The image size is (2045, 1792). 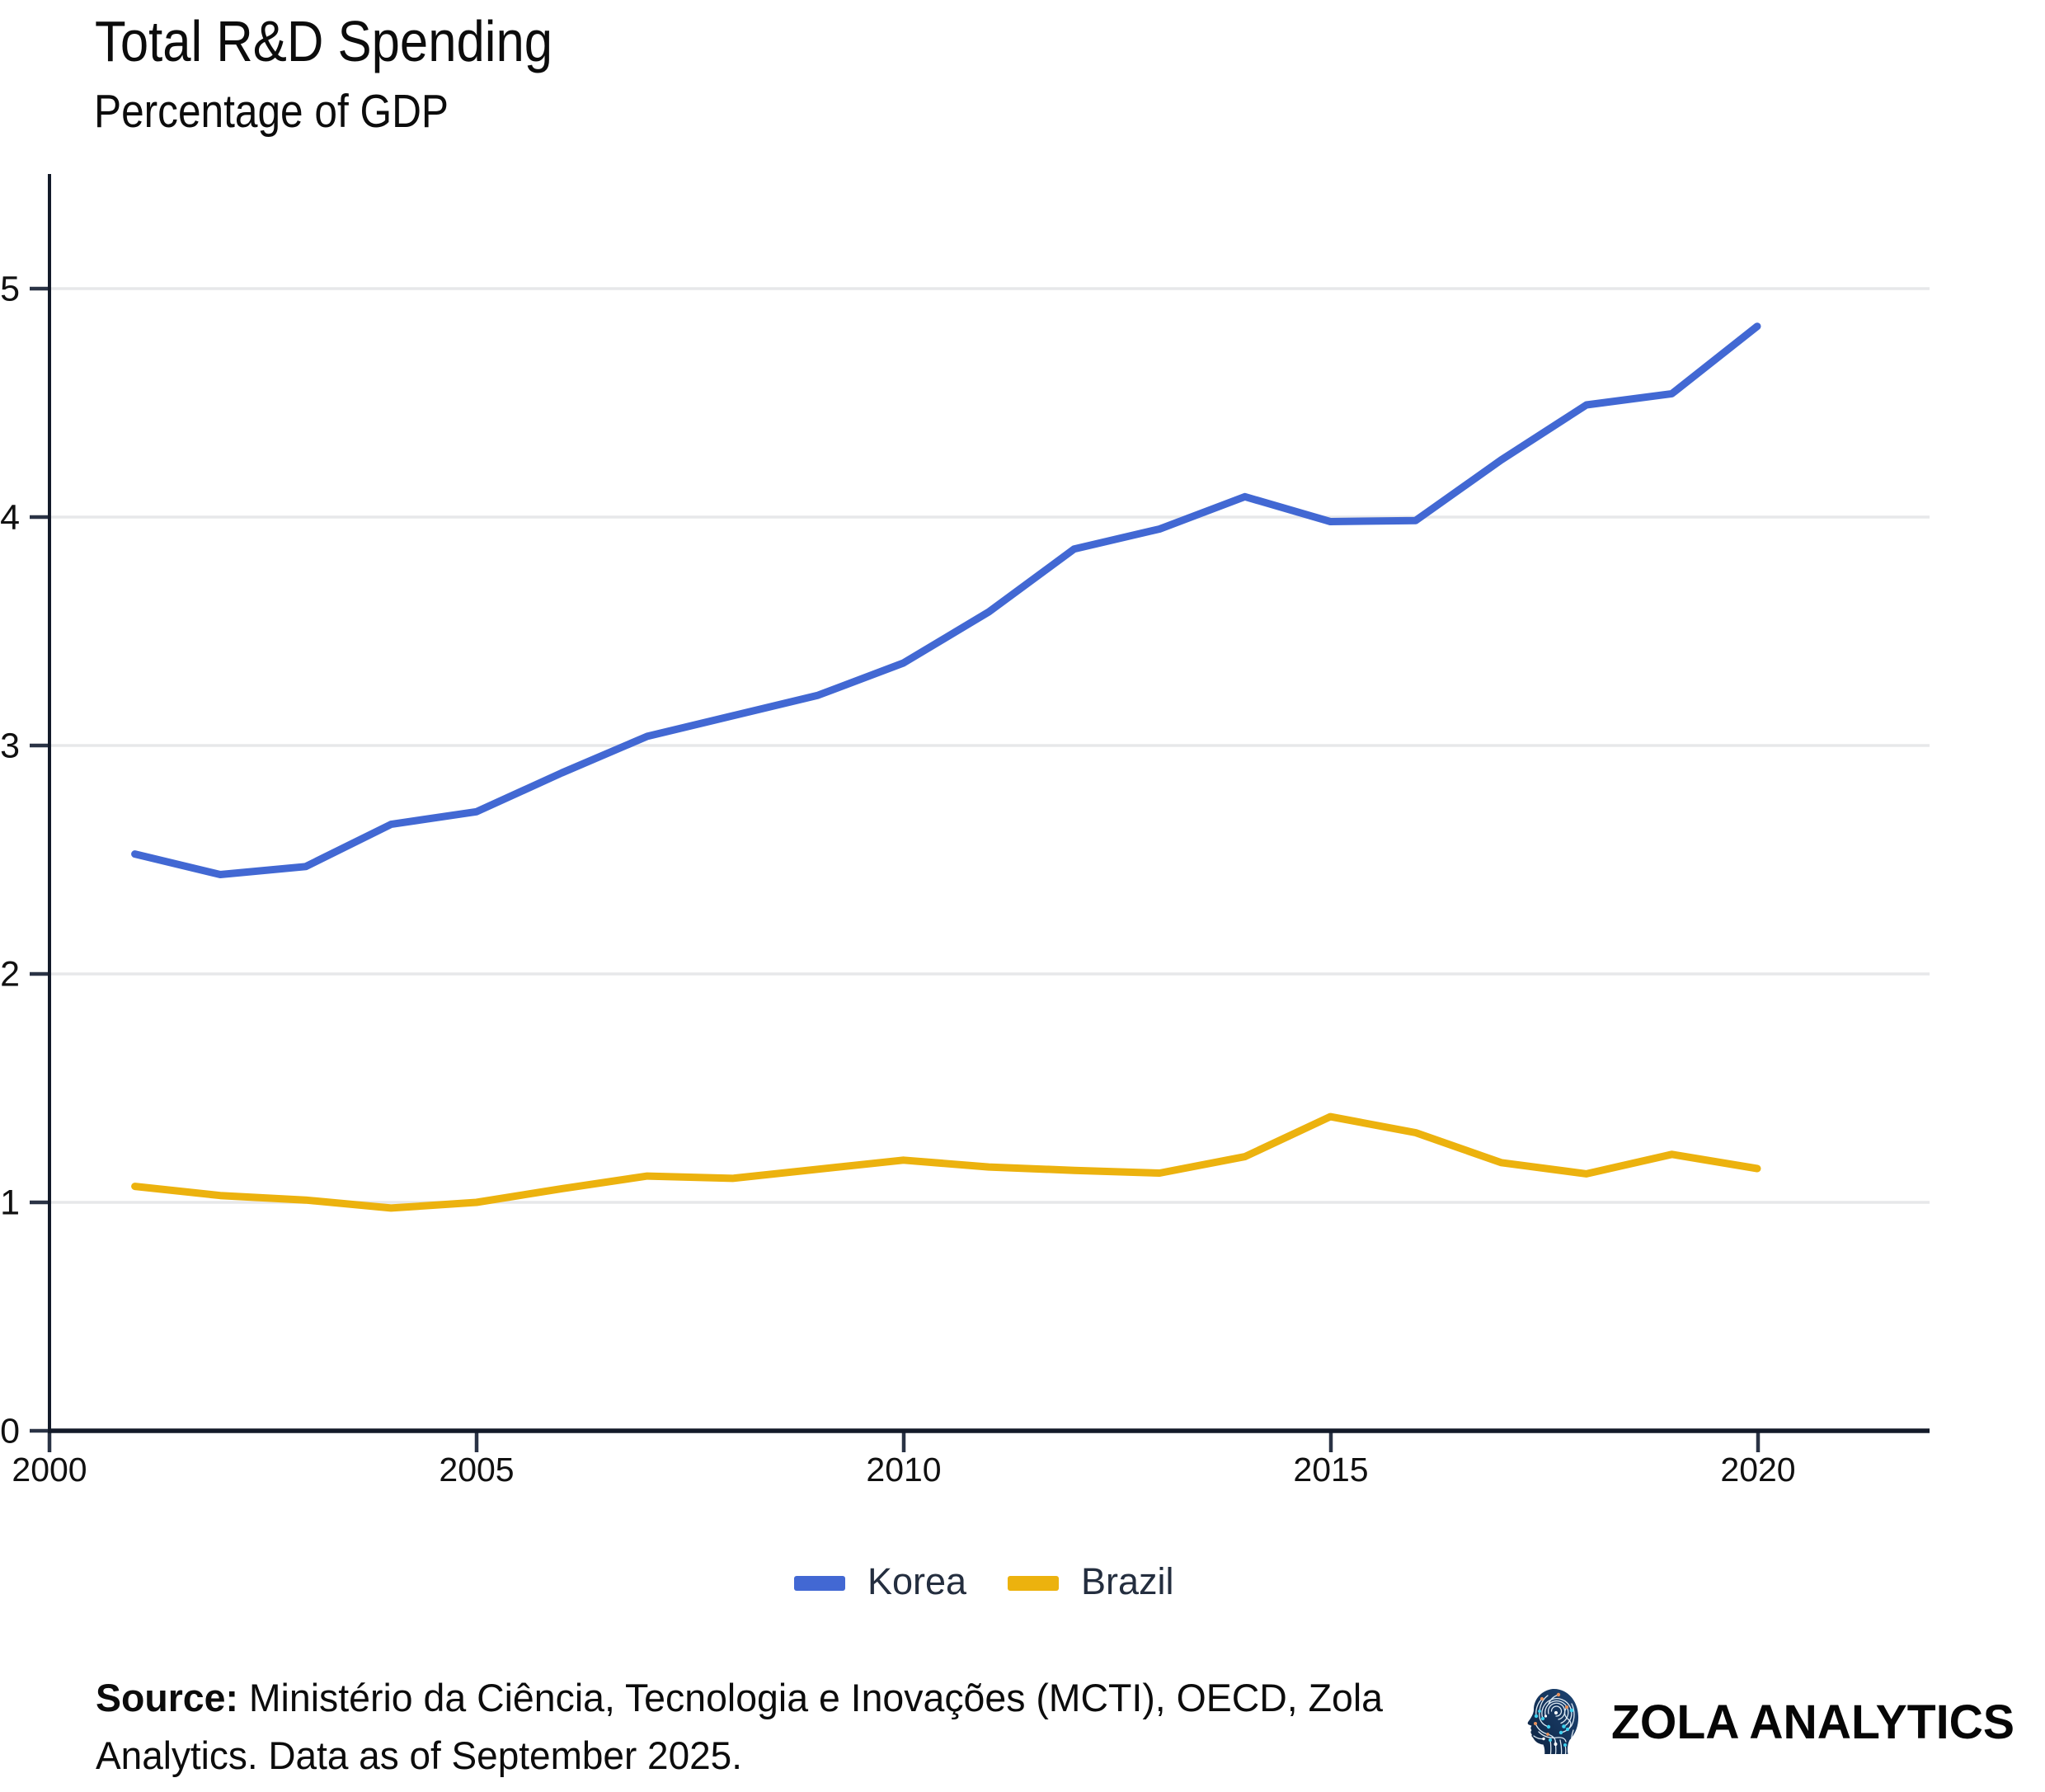 What do you see at coordinates (49, 1470) in the screenshot?
I see `svg-text: 2000` at bounding box center [49, 1470].